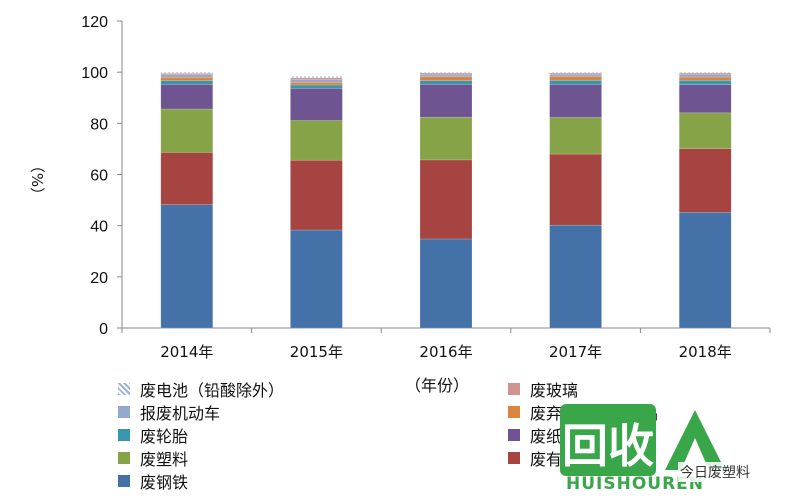  I want to click on x-tick-label: 2014年, so click(186, 352).